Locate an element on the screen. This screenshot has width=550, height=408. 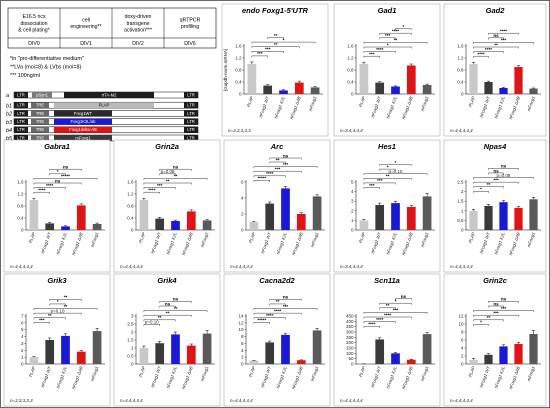
protocol-stage-day: DIV1 is located at coordinates (86, 44).